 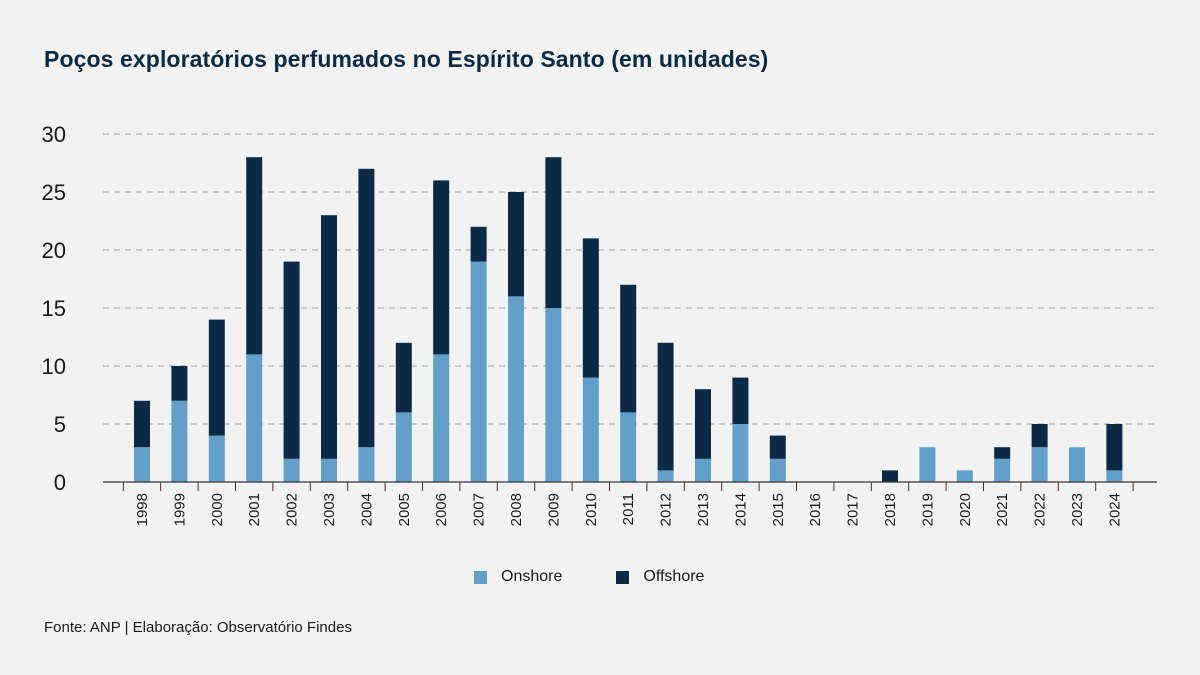 I want to click on bar-onshore-2002, so click(x=291, y=470).